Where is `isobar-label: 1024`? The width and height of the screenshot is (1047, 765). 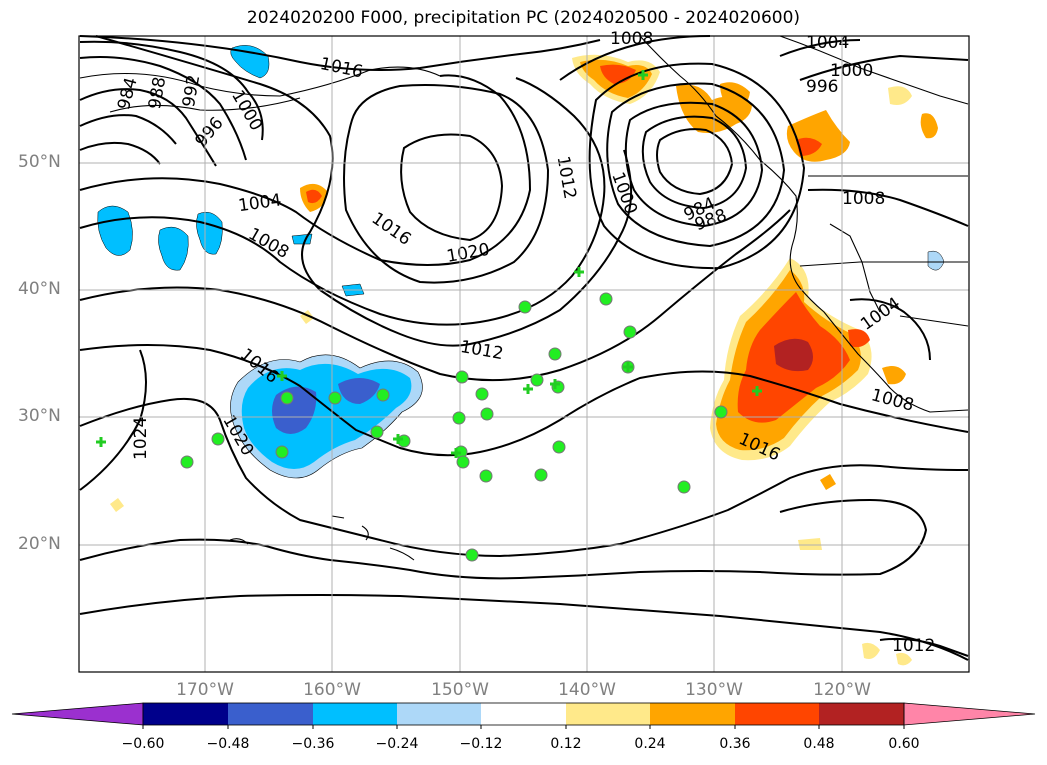 isobar-label: 1024 is located at coordinates (141, 438).